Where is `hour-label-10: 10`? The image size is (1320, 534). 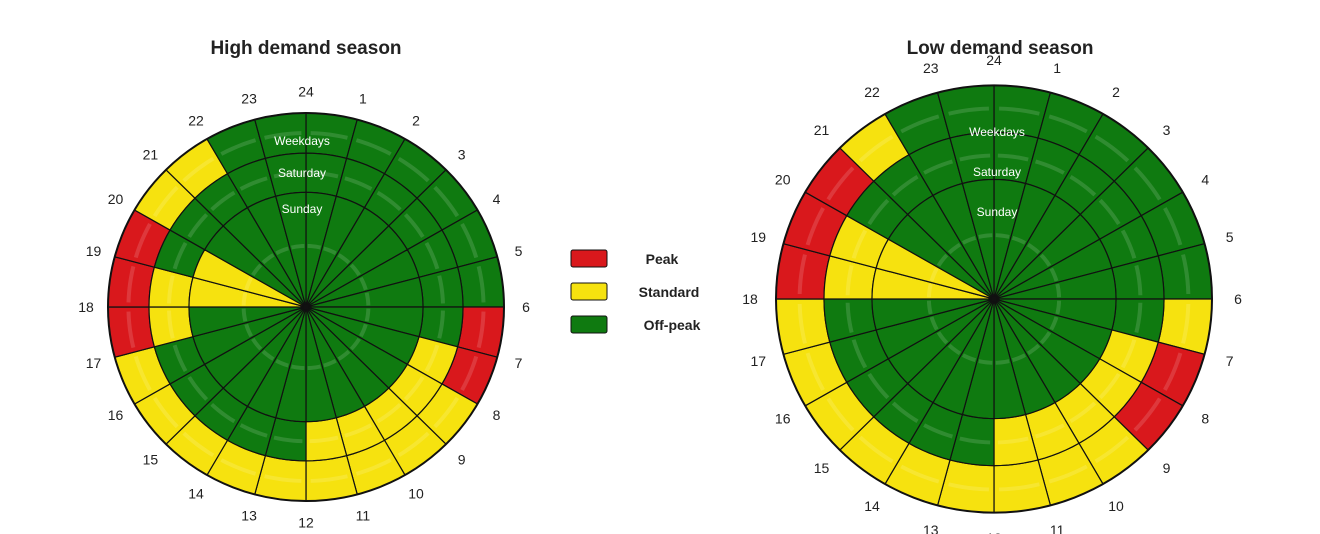 hour-label-10: 10 is located at coordinates (416, 494).